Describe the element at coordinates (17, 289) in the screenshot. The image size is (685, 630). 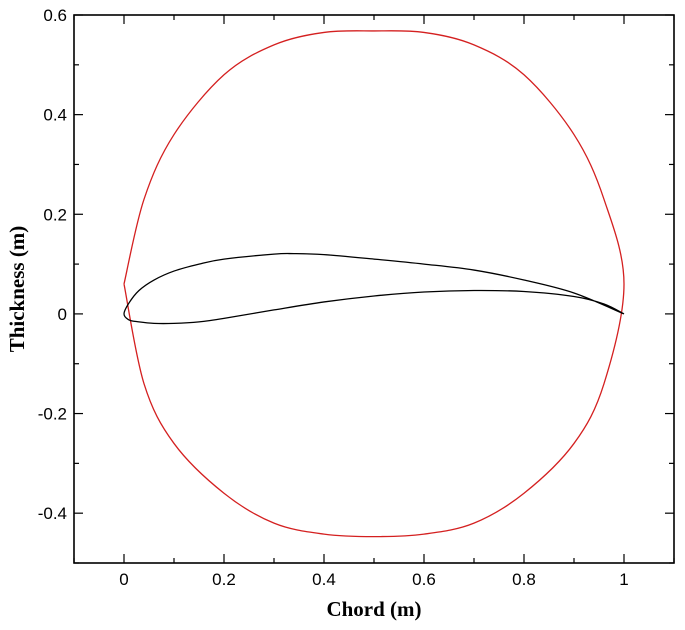
I see `y-axis-title: Thickness (m)` at that location.